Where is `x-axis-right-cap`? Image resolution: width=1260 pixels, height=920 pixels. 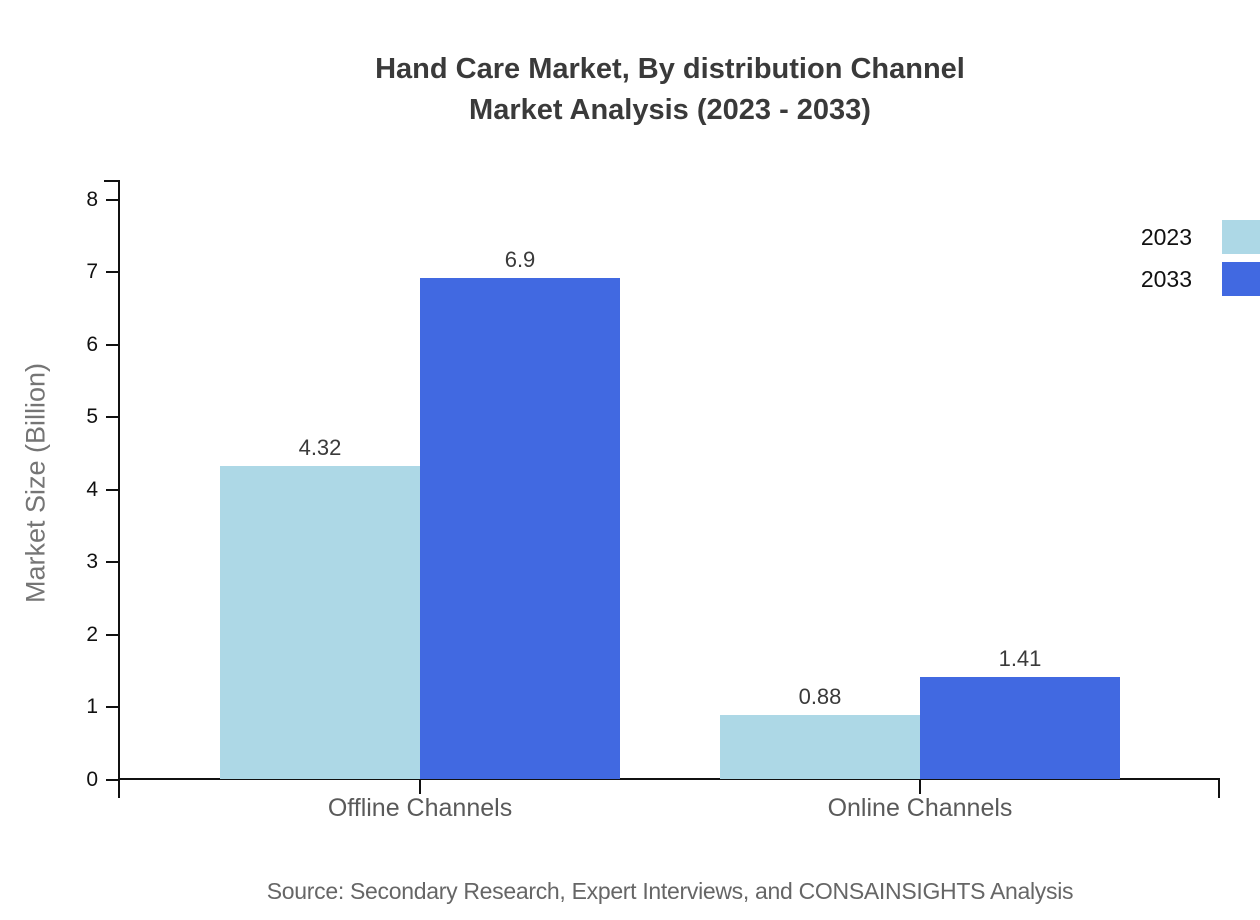 x-axis-right-cap is located at coordinates (1219, 788).